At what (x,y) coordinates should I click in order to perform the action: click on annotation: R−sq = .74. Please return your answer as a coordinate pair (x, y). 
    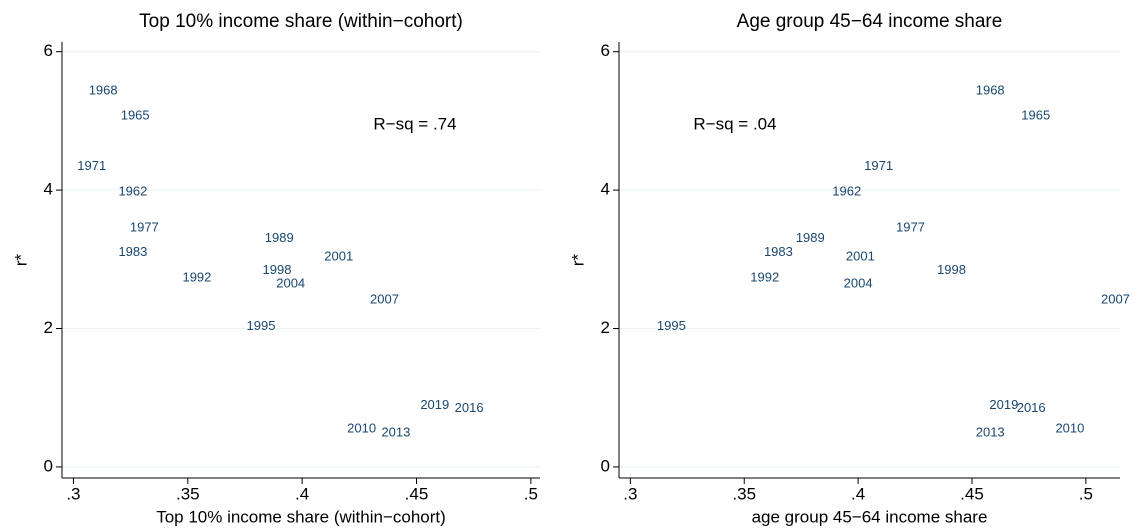
    Looking at the image, I should click on (414, 123).